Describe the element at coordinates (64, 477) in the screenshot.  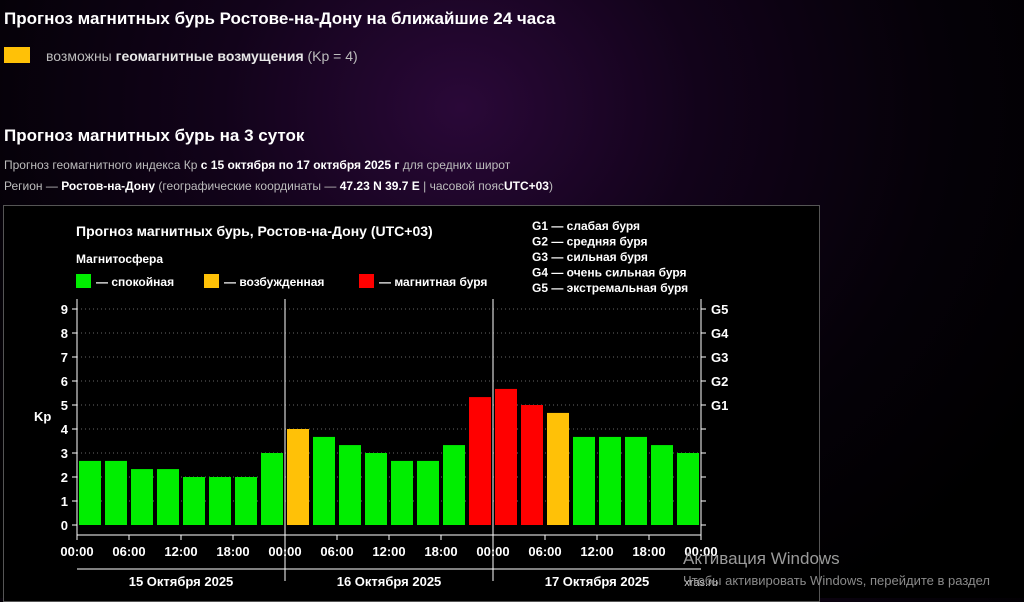
I see `y-tick-label: 2` at that location.